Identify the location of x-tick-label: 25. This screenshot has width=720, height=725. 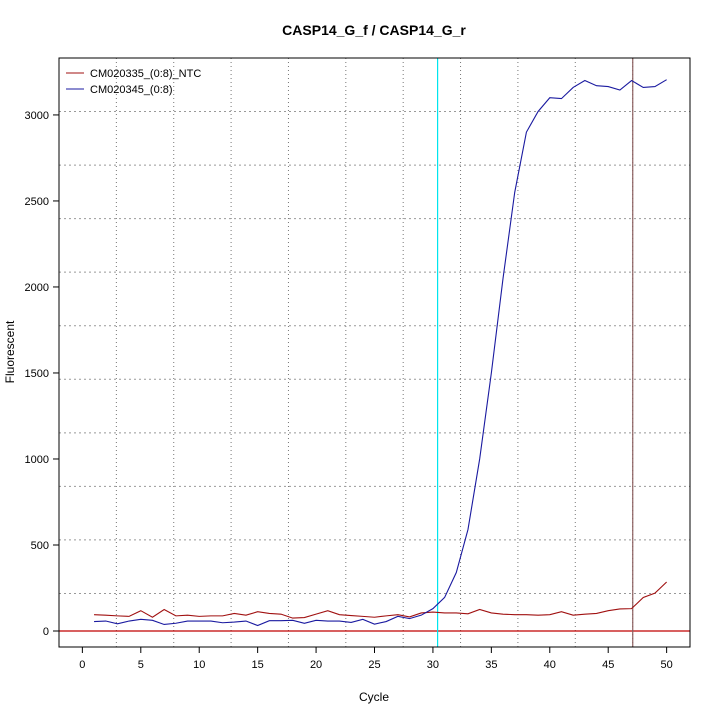
(374, 665).